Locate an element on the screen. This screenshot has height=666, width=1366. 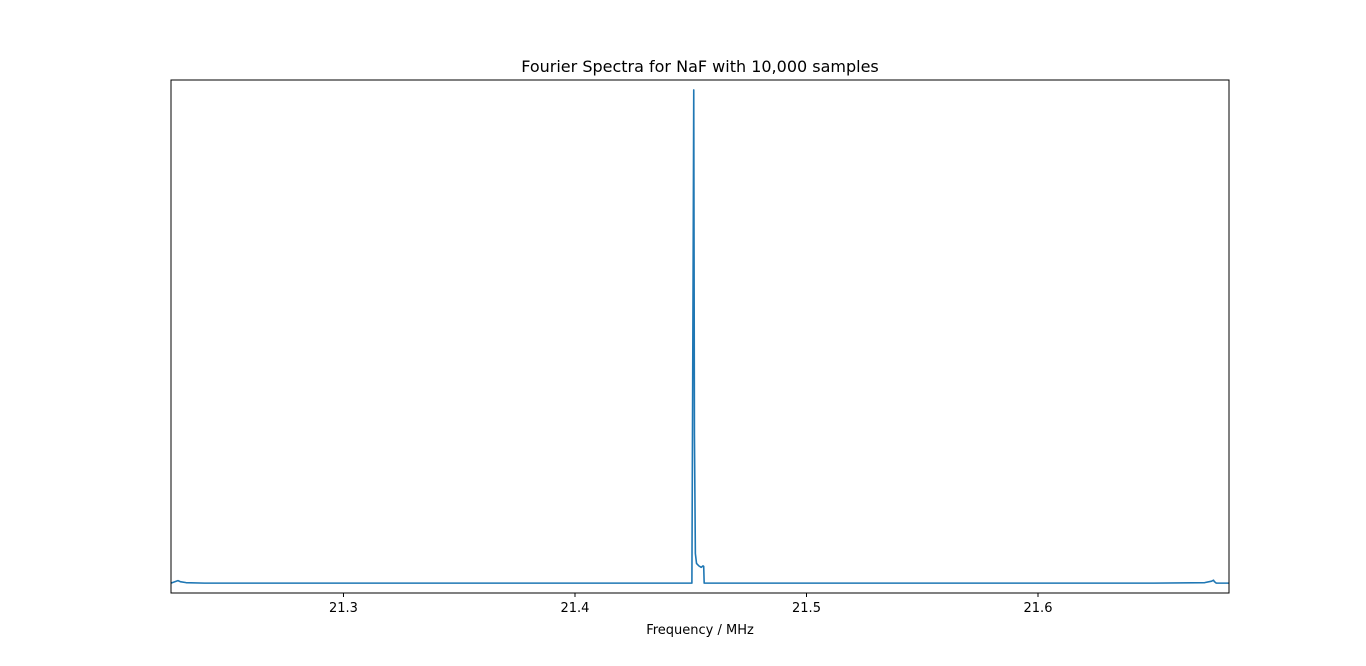
x-axis-ticks: 21.3 21.4 21.5 21.6 is located at coordinates (690, 604).